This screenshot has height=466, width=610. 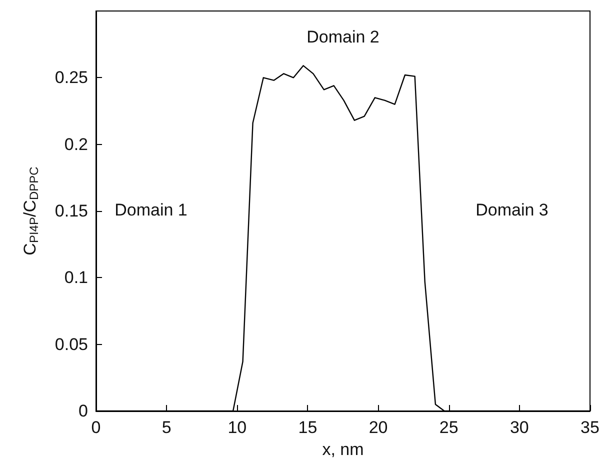 What do you see at coordinates (448, 427) in the screenshot?
I see `x-tick-label: 25` at bounding box center [448, 427].